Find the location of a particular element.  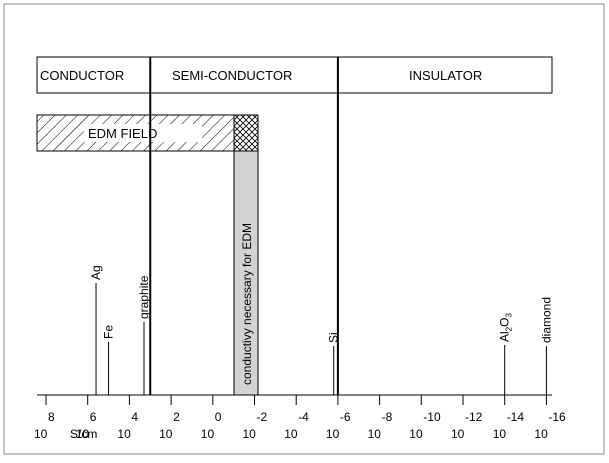

insulator-label: INSULATOR is located at coordinates (445, 75).